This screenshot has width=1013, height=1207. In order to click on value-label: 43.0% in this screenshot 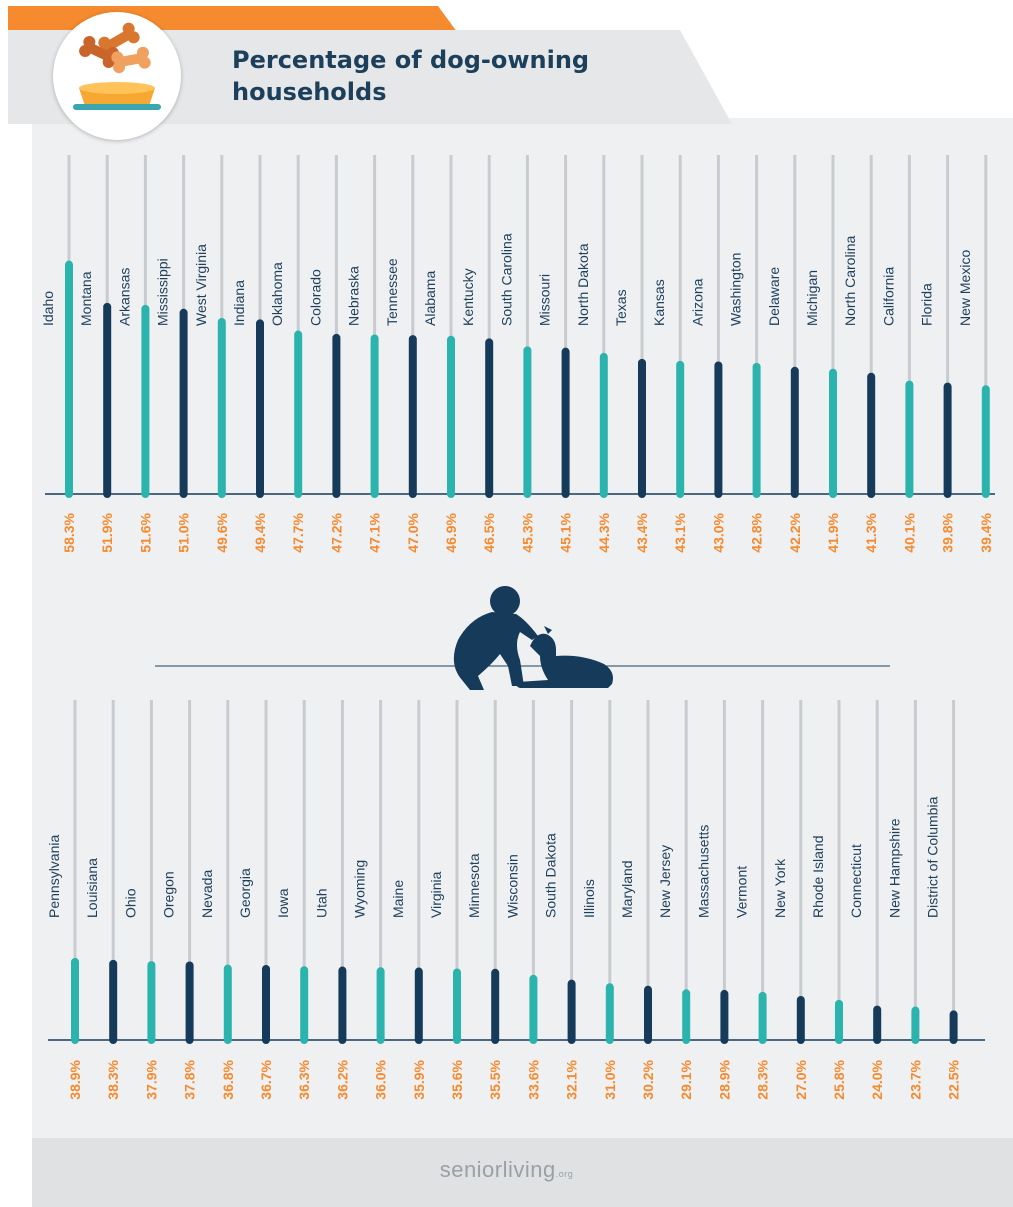, I will do `click(718, 532)`.